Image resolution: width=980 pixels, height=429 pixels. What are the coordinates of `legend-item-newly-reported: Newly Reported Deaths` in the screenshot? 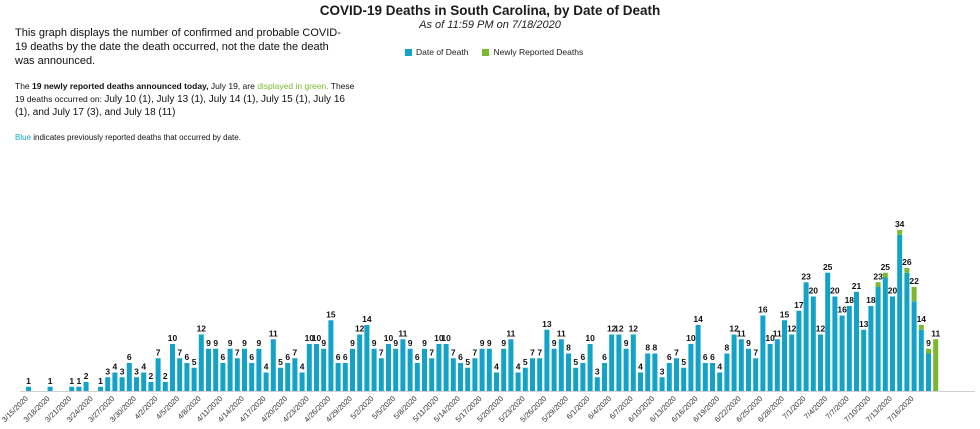 It's located at (532, 52).